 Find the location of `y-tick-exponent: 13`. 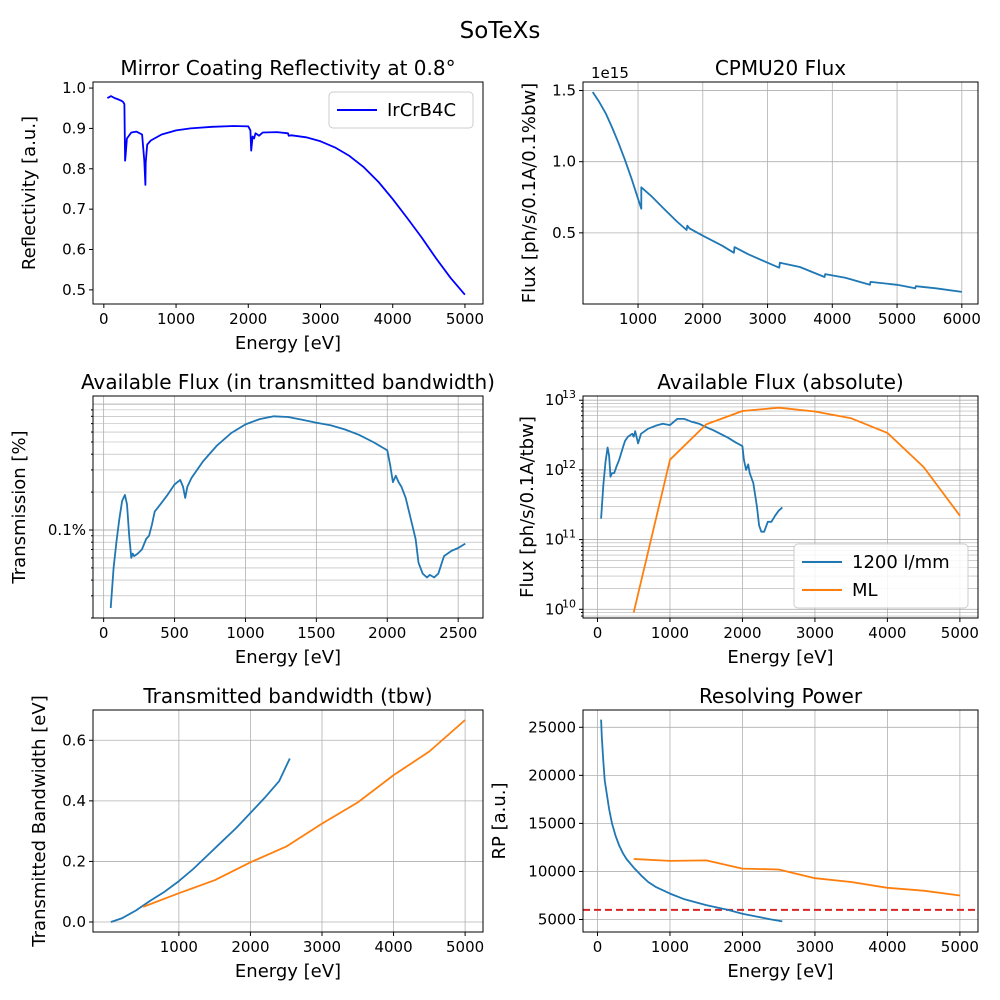

y-tick-exponent: 13 is located at coordinates (569, 394).